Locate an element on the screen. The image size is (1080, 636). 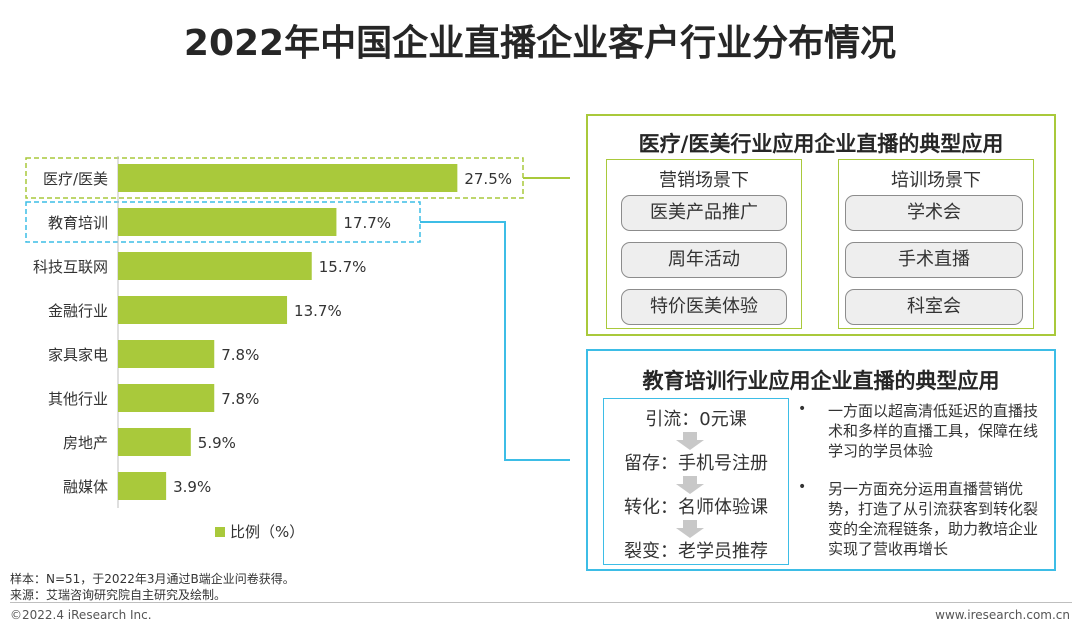
page-title: 2022年中国企业直播企业客户行业分布情况 is located at coordinates (540, 43).